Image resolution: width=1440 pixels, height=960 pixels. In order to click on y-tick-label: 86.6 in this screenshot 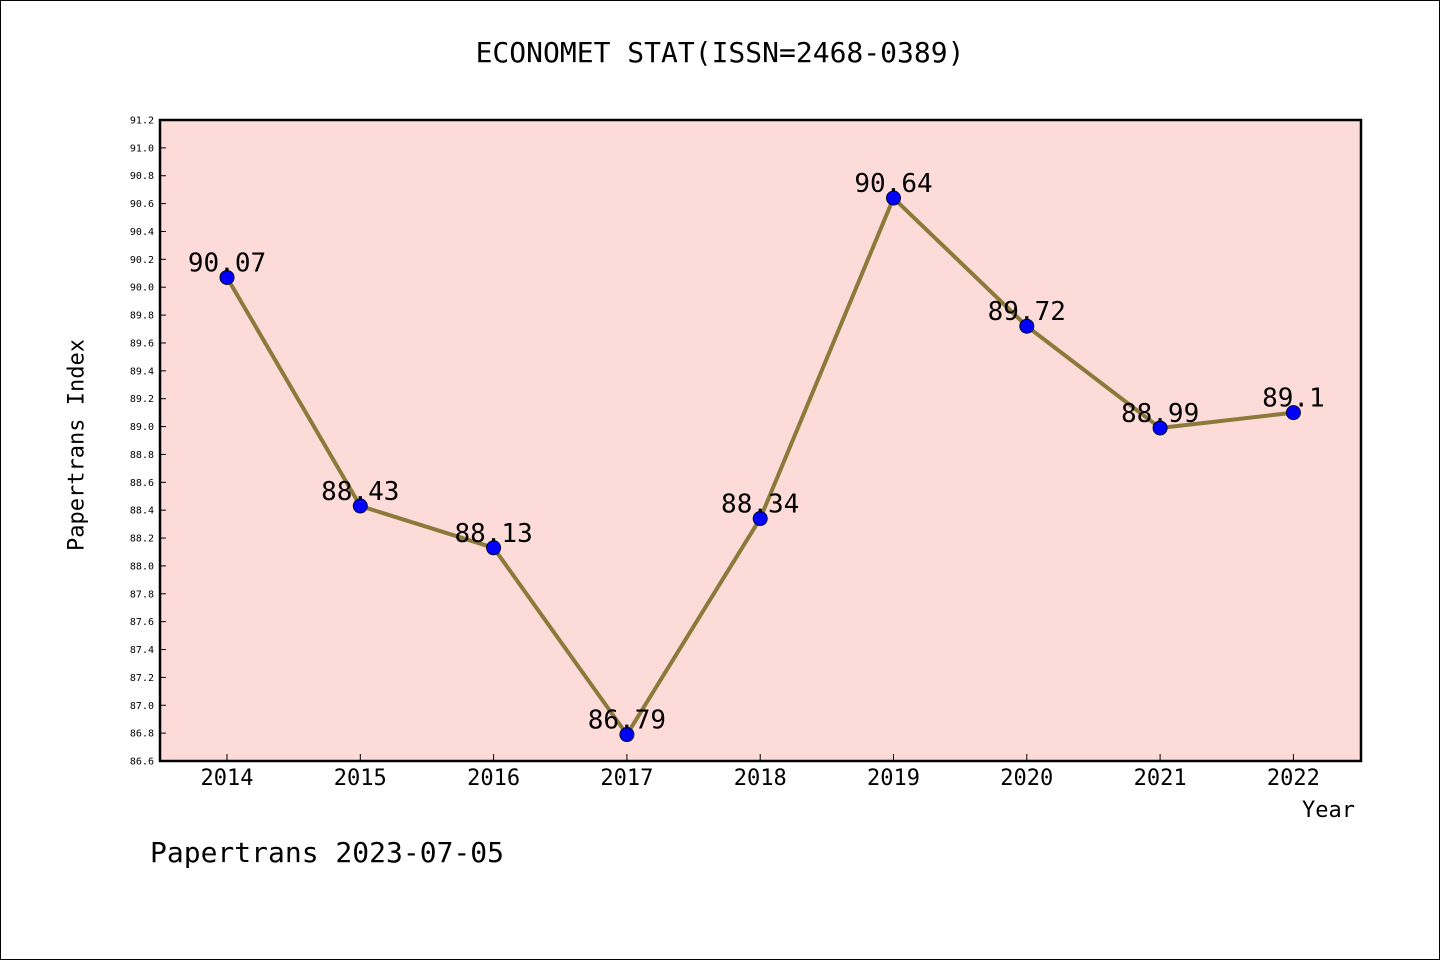, I will do `click(142, 762)`.